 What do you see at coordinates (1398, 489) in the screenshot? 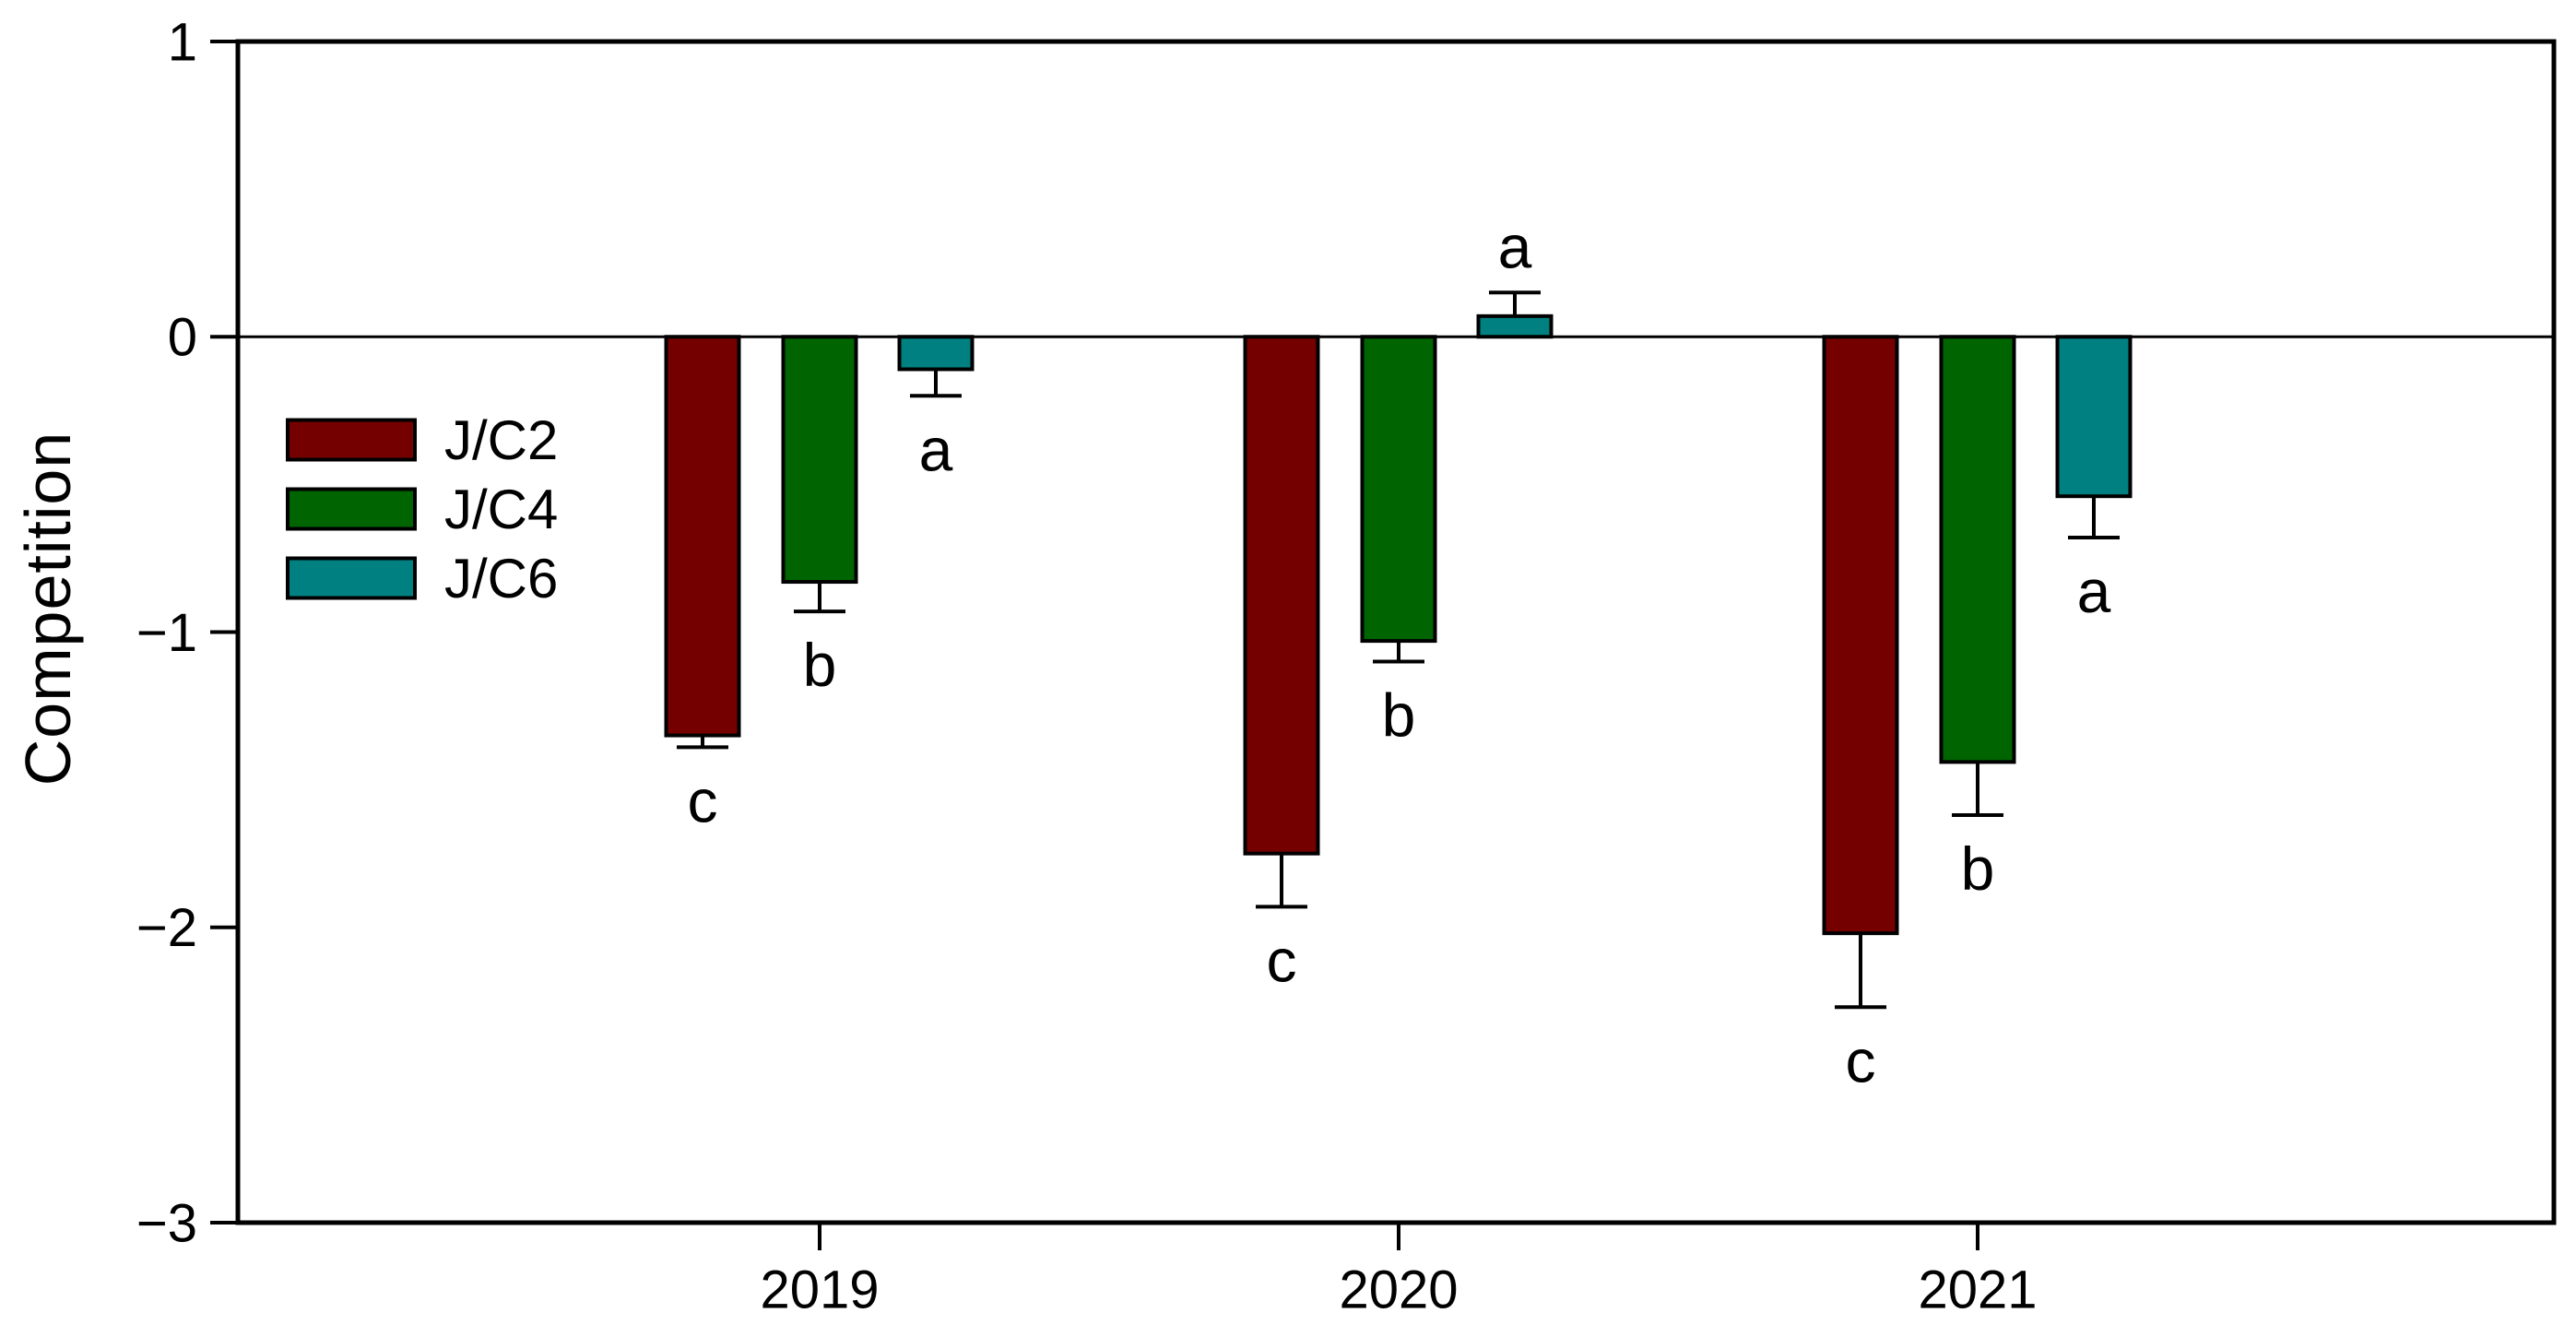
I see `bar-jc4-2020` at bounding box center [1398, 489].